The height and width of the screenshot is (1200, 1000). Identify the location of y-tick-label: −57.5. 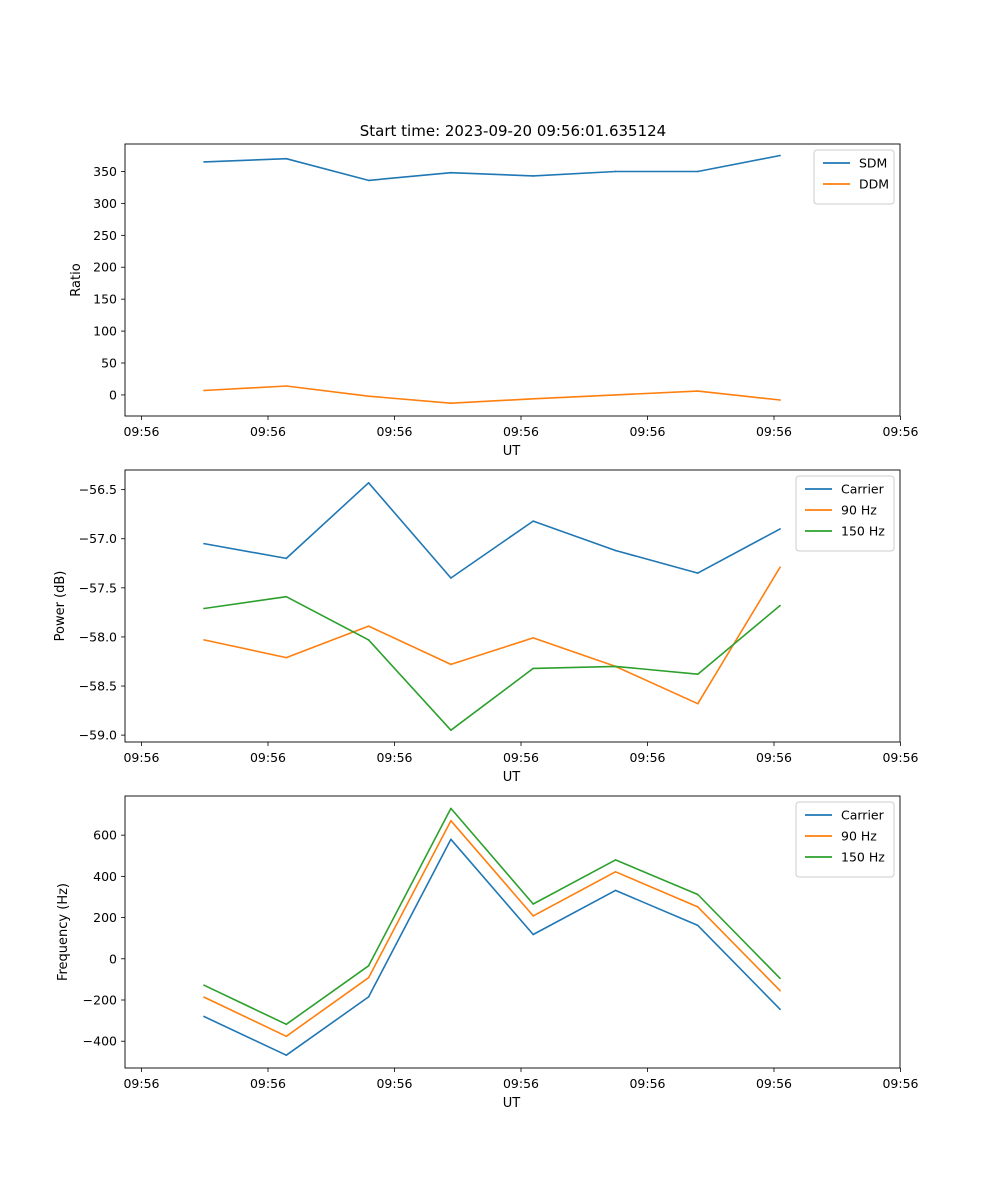
(98, 587).